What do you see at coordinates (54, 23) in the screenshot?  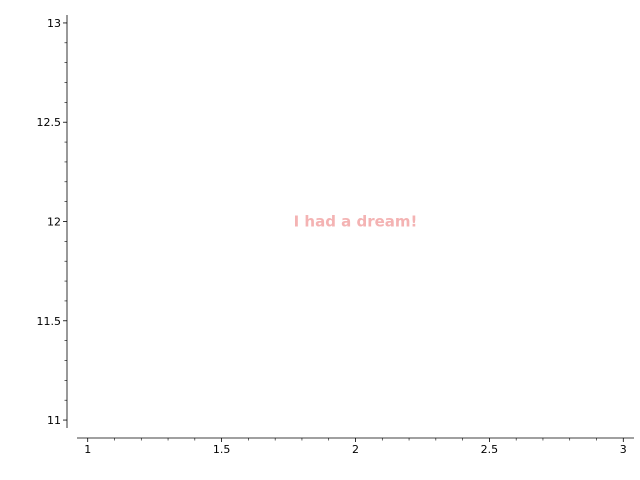 I see `y-tick-label: 13` at bounding box center [54, 23].